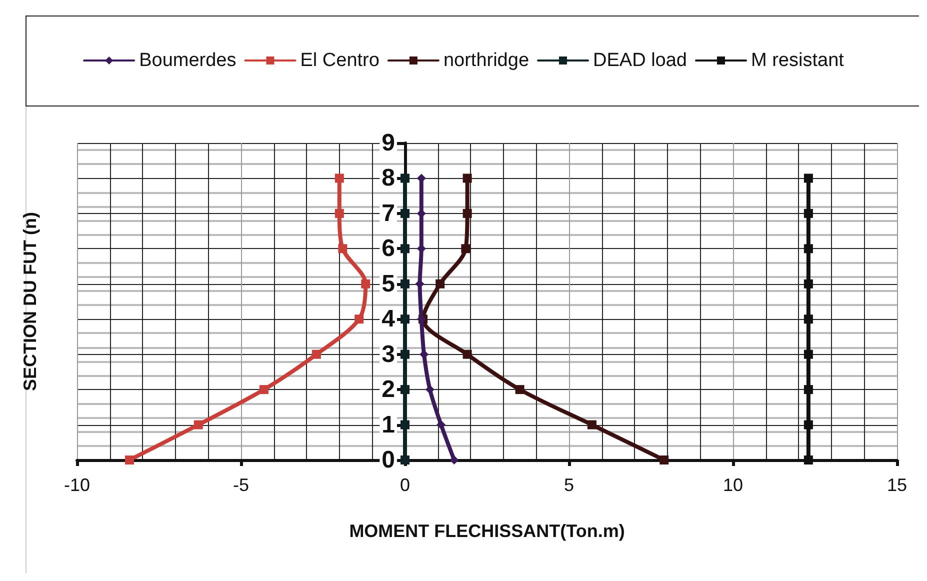  What do you see at coordinates (405, 485) in the screenshot?
I see `x-tick-label: 0` at bounding box center [405, 485].